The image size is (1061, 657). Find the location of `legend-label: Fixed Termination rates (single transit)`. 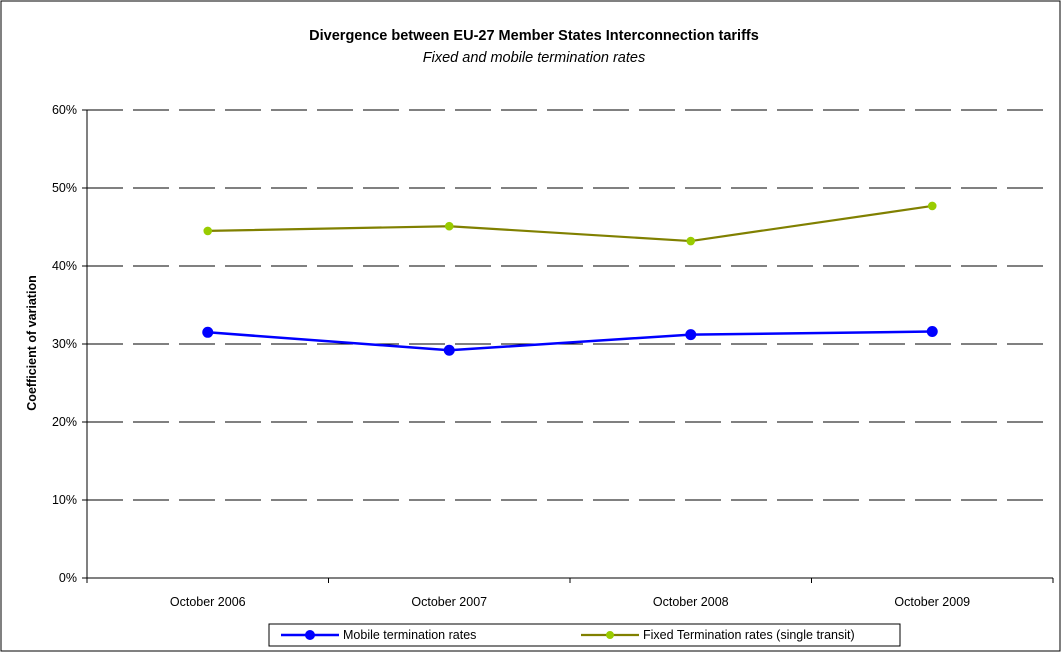

legend-label: Fixed Termination rates (single transit) is located at coordinates (749, 635).